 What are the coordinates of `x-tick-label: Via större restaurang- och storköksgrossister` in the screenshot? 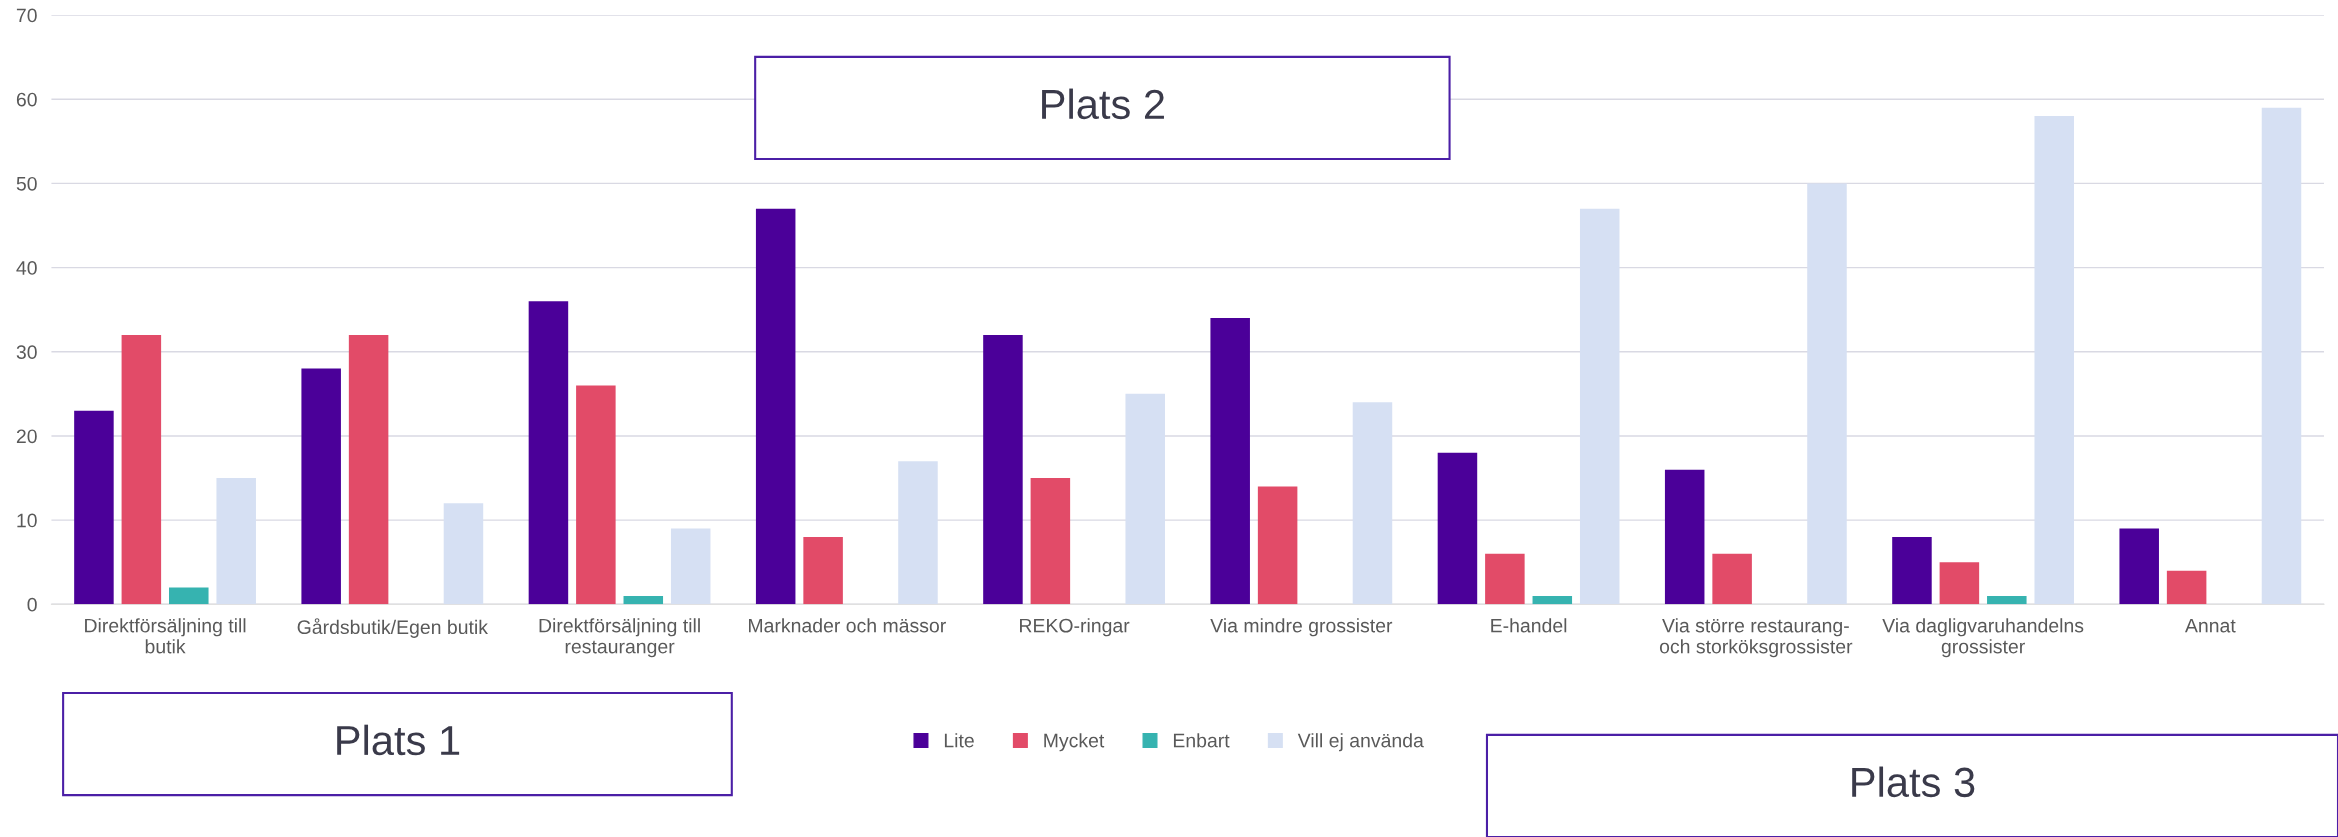 It's located at (1756, 638).